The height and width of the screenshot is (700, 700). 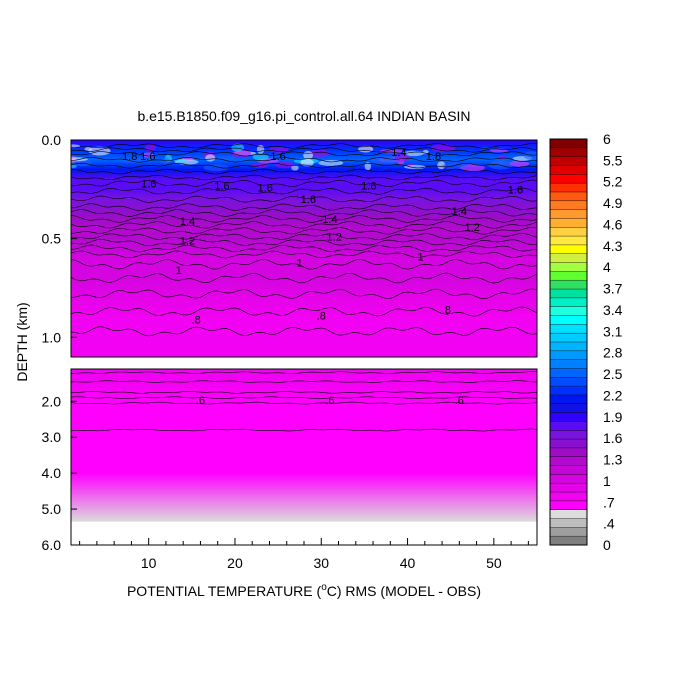 I want to click on bottom-panel-contour-labels: .6 .6 .6, so click(x=330, y=401).